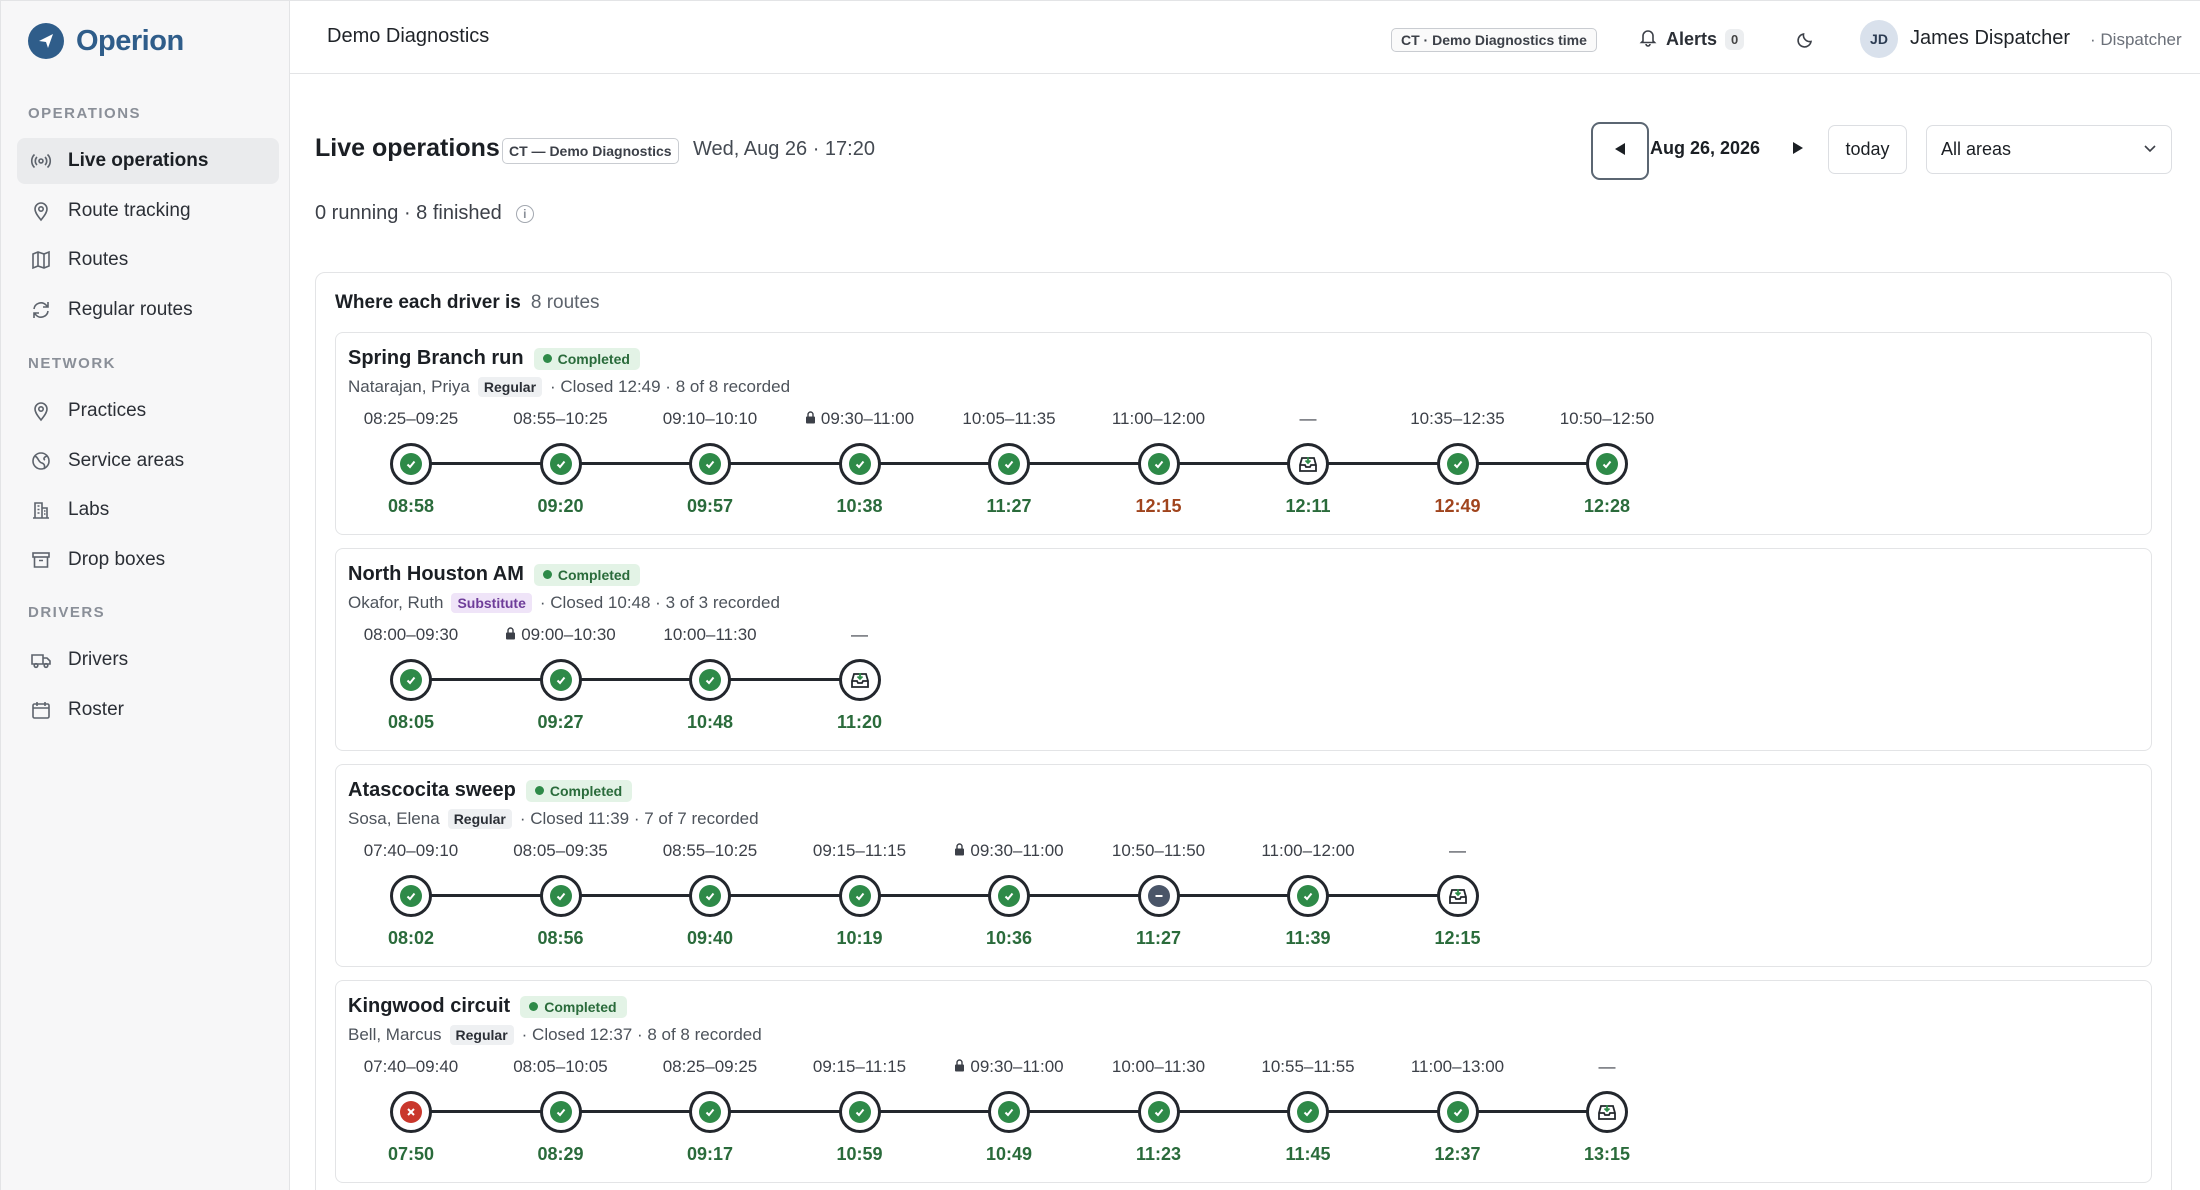 This screenshot has height=1190, width=2200. I want to click on stop-actual-time: 12:49, so click(1457, 506).